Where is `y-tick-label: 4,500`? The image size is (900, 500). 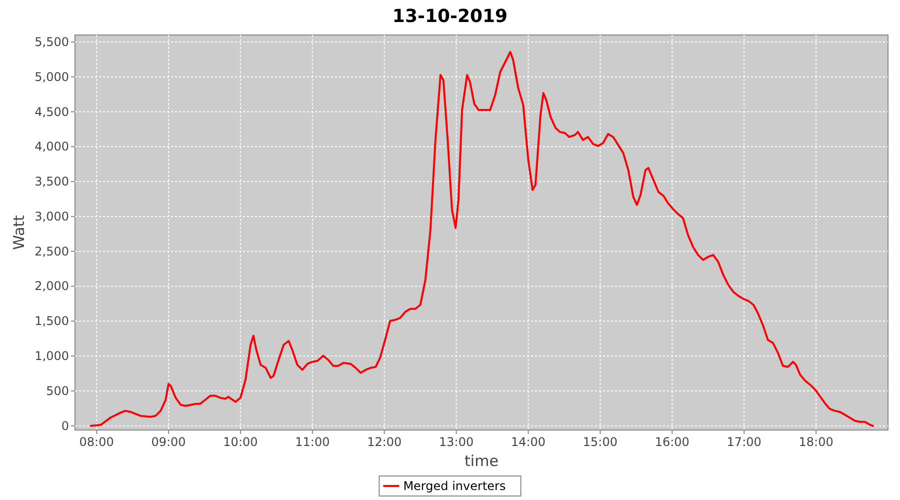 y-tick-label: 4,500 is located at coordinates (51, 111).